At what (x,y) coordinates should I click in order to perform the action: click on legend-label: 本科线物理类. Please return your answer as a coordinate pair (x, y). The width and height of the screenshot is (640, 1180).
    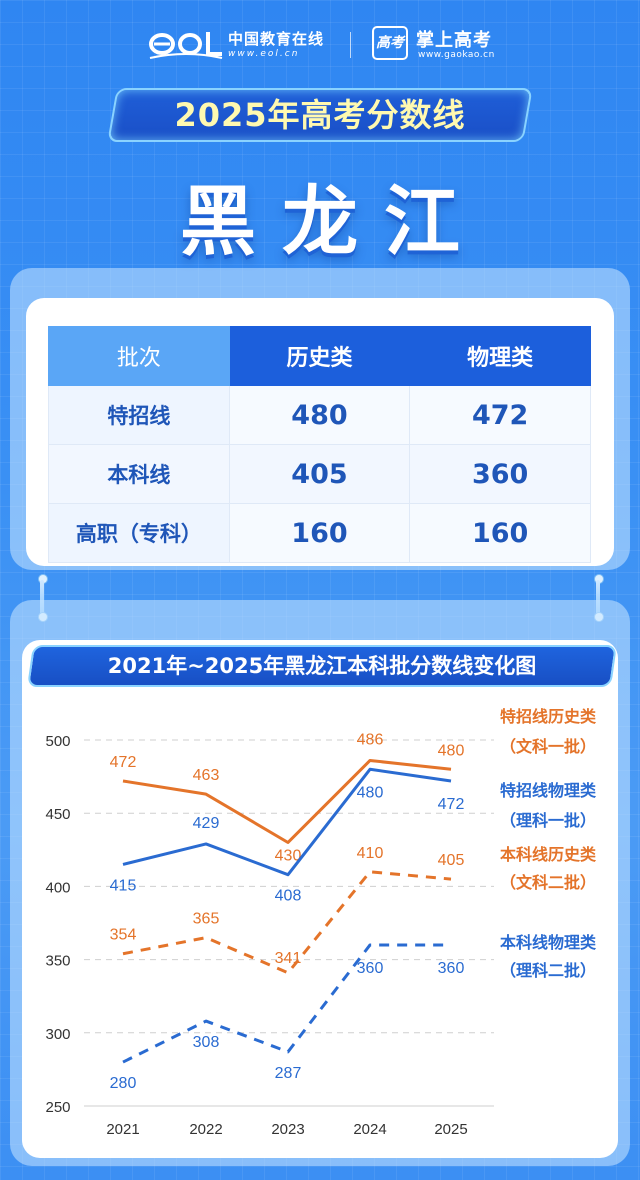
    Looking at the image, I should click on (548, 942).